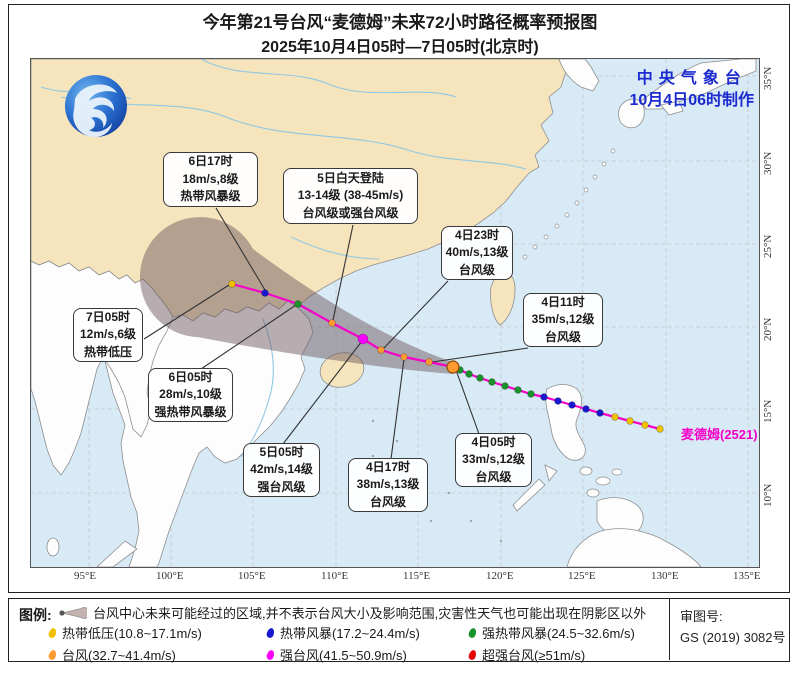  I want to click on lon-label: 100°E, so click(170, 576).